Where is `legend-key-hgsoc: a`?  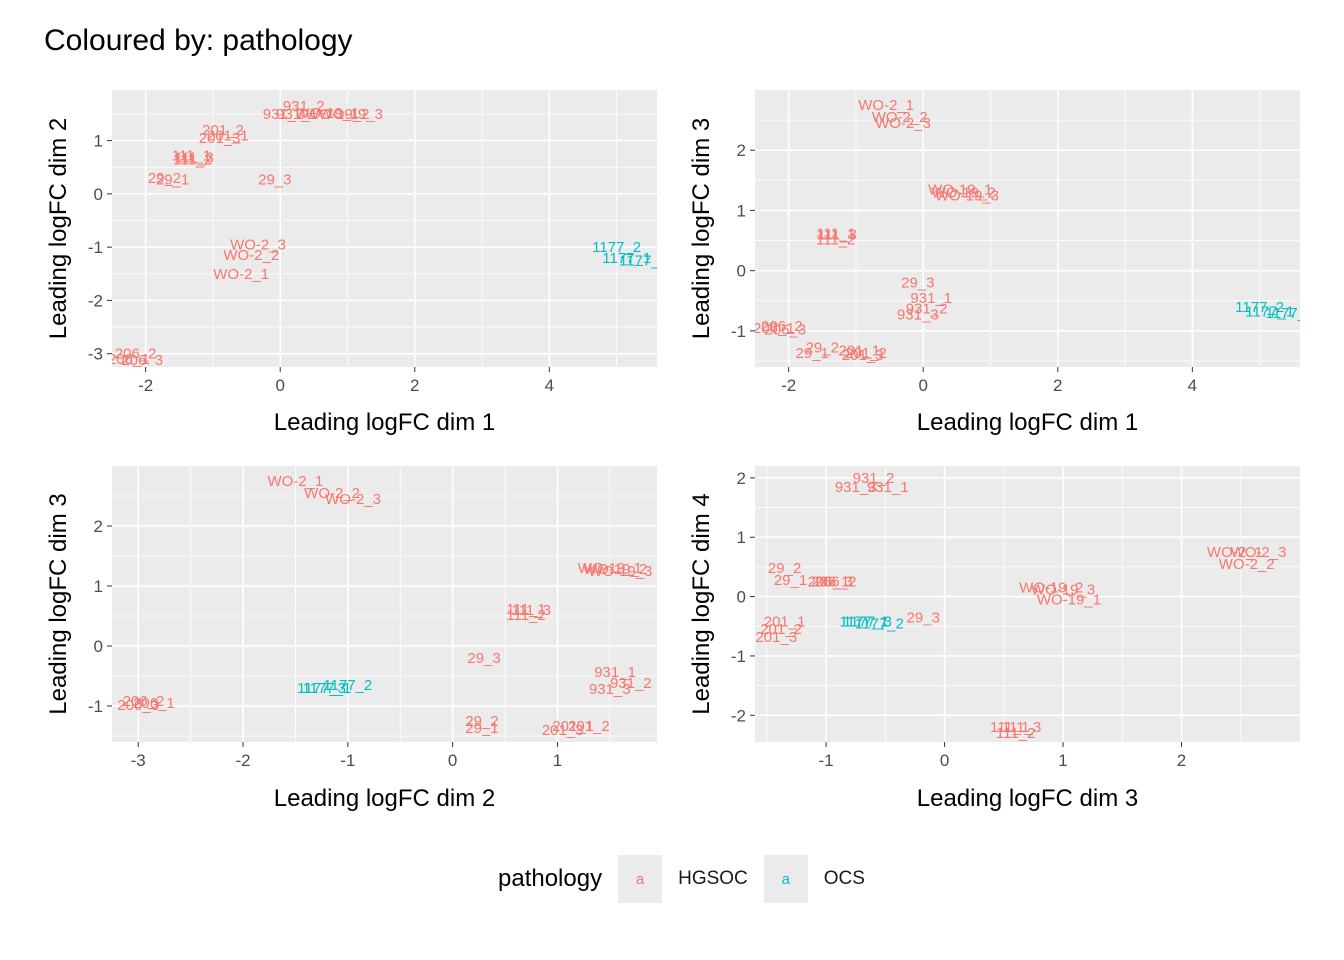 legend-key-hgsoc: a is located at coordinates (640, 879).